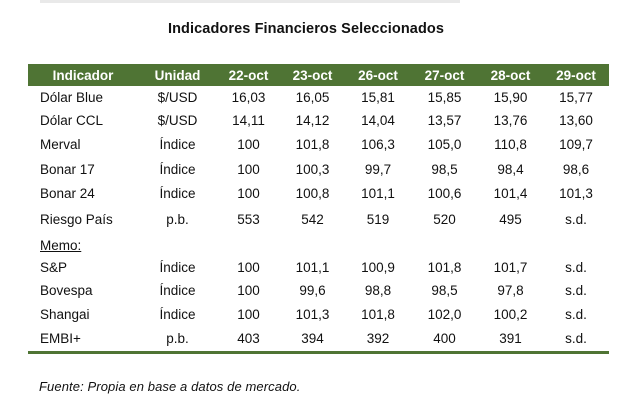  Describe the element at coordinates (510, 290) in the screenshot. I see `cell-value: 97,8` at that location.